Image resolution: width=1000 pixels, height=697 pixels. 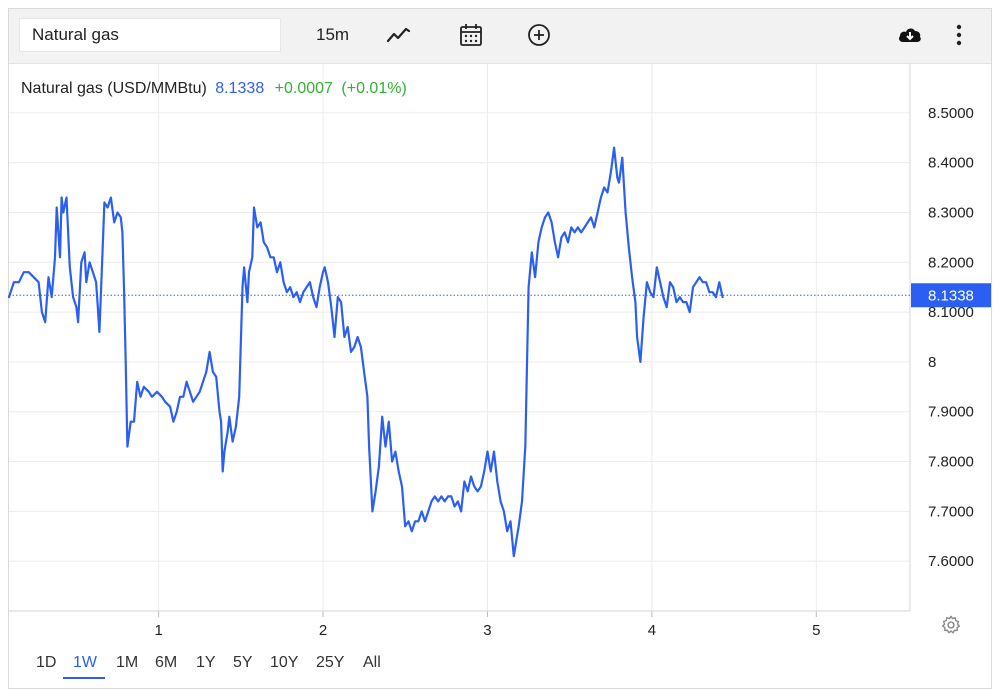 What do you see at coordinates (303, 88) in the screenshot?
I see `legend-change: +0.0007` at bounding box center [303, 88].